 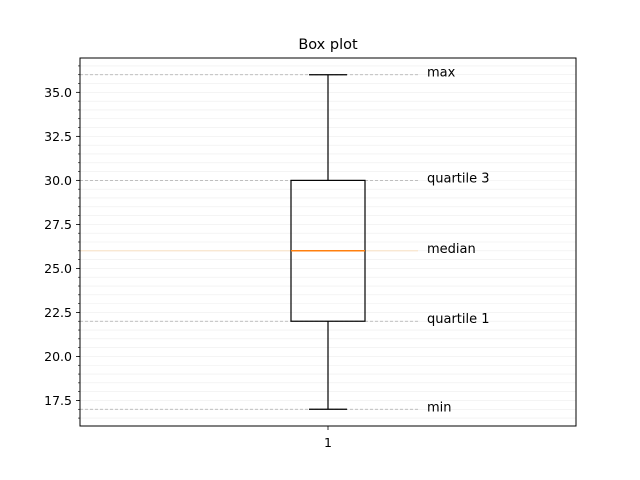 What do you see at coordinates (58, 180) in the screenshot?
I see `y-tick-label: 30.0` at bounding box center [58, 180].